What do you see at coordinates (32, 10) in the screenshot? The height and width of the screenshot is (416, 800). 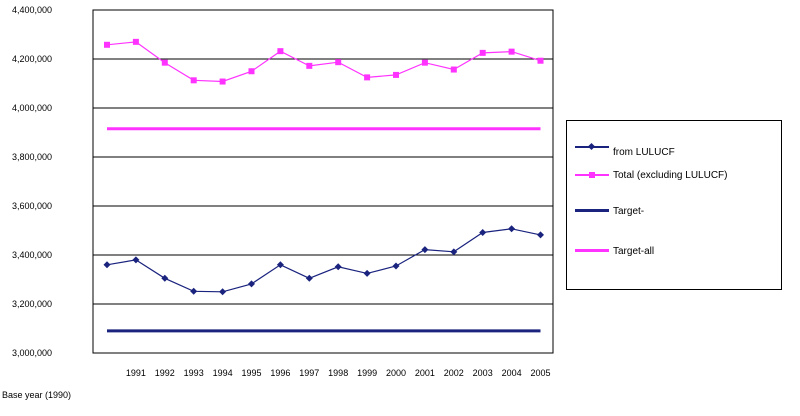 I see `y-tick-label: 4,400,000` at bounding box center [32, 10].